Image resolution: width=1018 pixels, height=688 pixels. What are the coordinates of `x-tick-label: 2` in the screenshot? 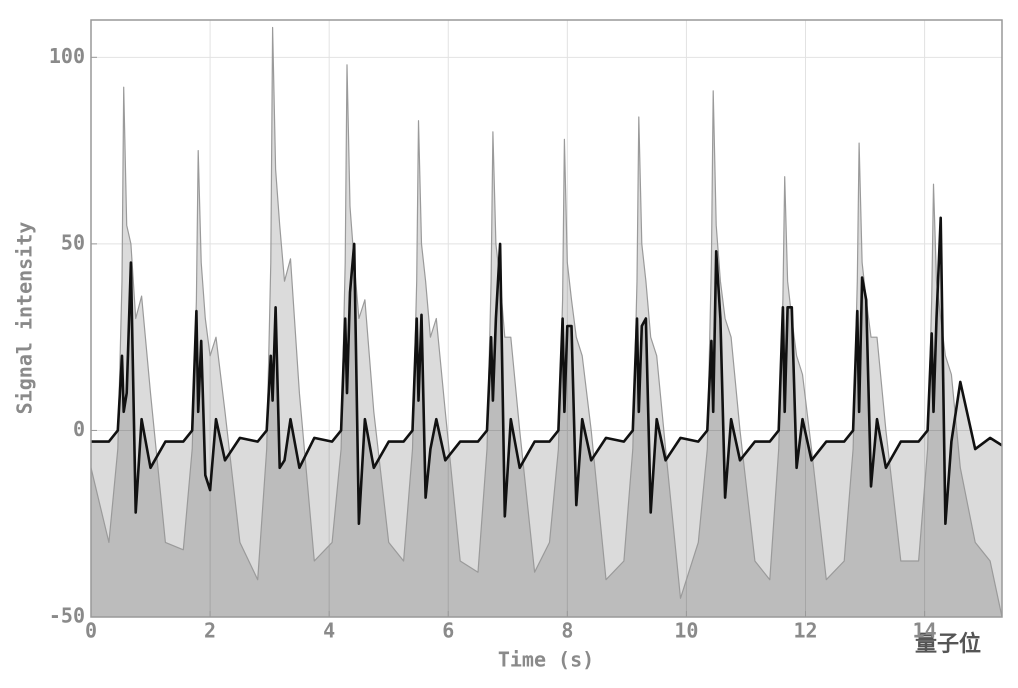 It's located at (210, 631).